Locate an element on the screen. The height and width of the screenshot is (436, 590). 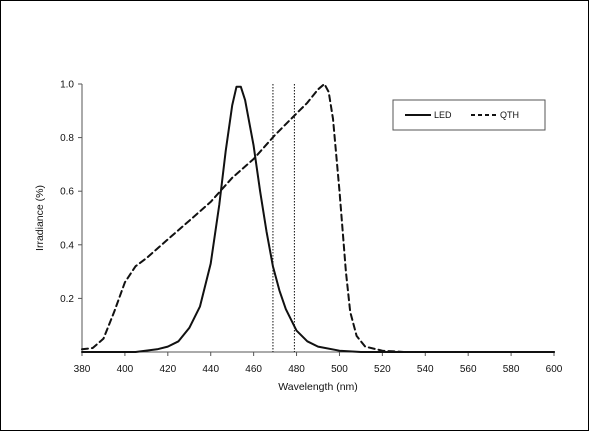
y-tick-label: 0.2 is located at coordinates (67, 299).